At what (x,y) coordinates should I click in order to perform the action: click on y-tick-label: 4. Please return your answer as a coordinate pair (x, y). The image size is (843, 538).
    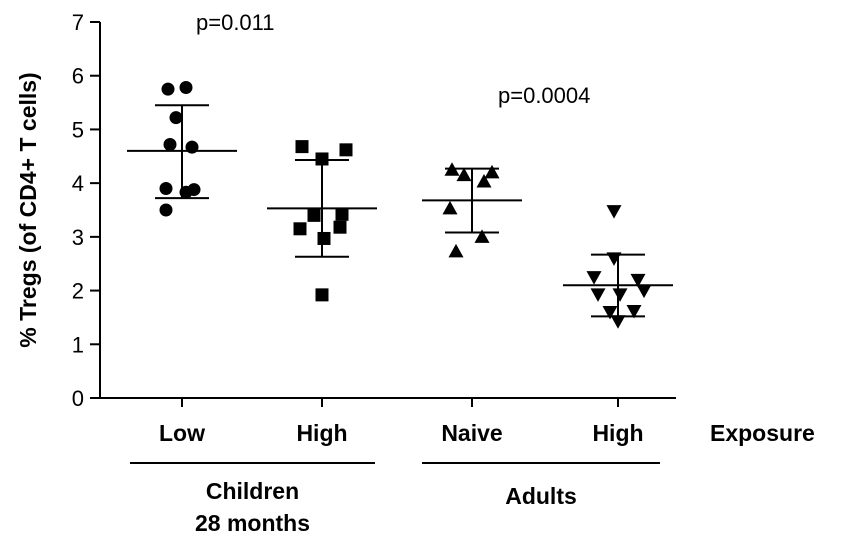
    Looking at the image, I should click on (78, 183).